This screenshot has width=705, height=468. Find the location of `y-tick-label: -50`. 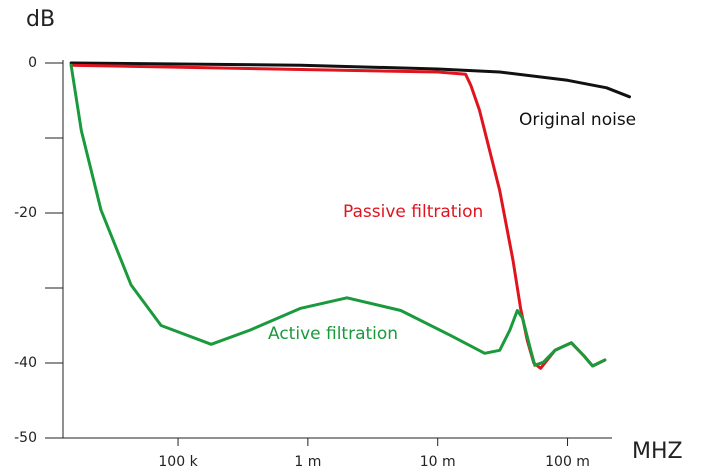

y-tick-label: -50 is located at coordinates (25, 438).